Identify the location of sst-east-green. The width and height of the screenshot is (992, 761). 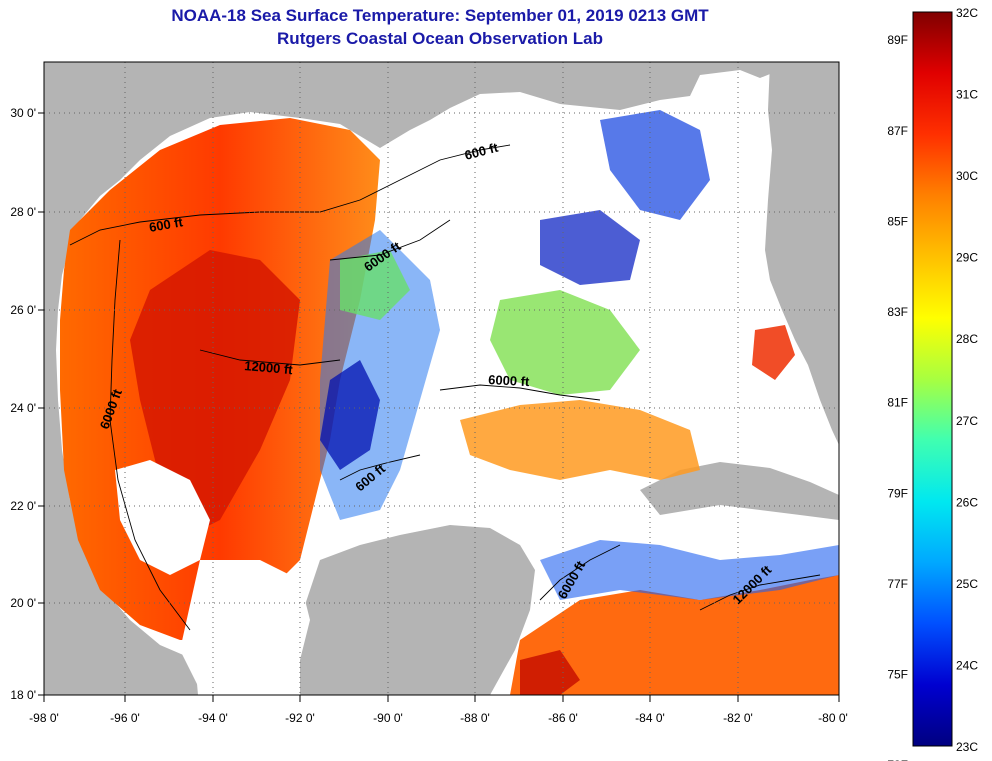
(565, 342).